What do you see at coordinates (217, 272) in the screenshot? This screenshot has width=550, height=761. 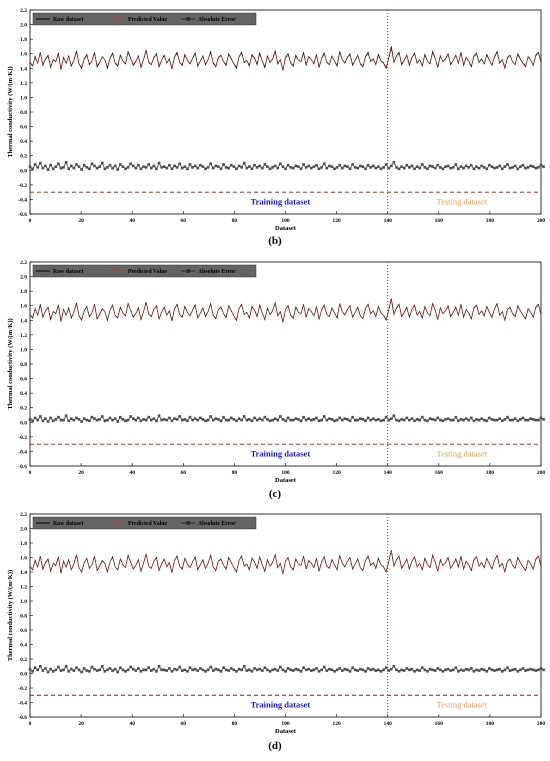 I see `legend-label-2: Absolute Error` at bounding box center [217, 272].